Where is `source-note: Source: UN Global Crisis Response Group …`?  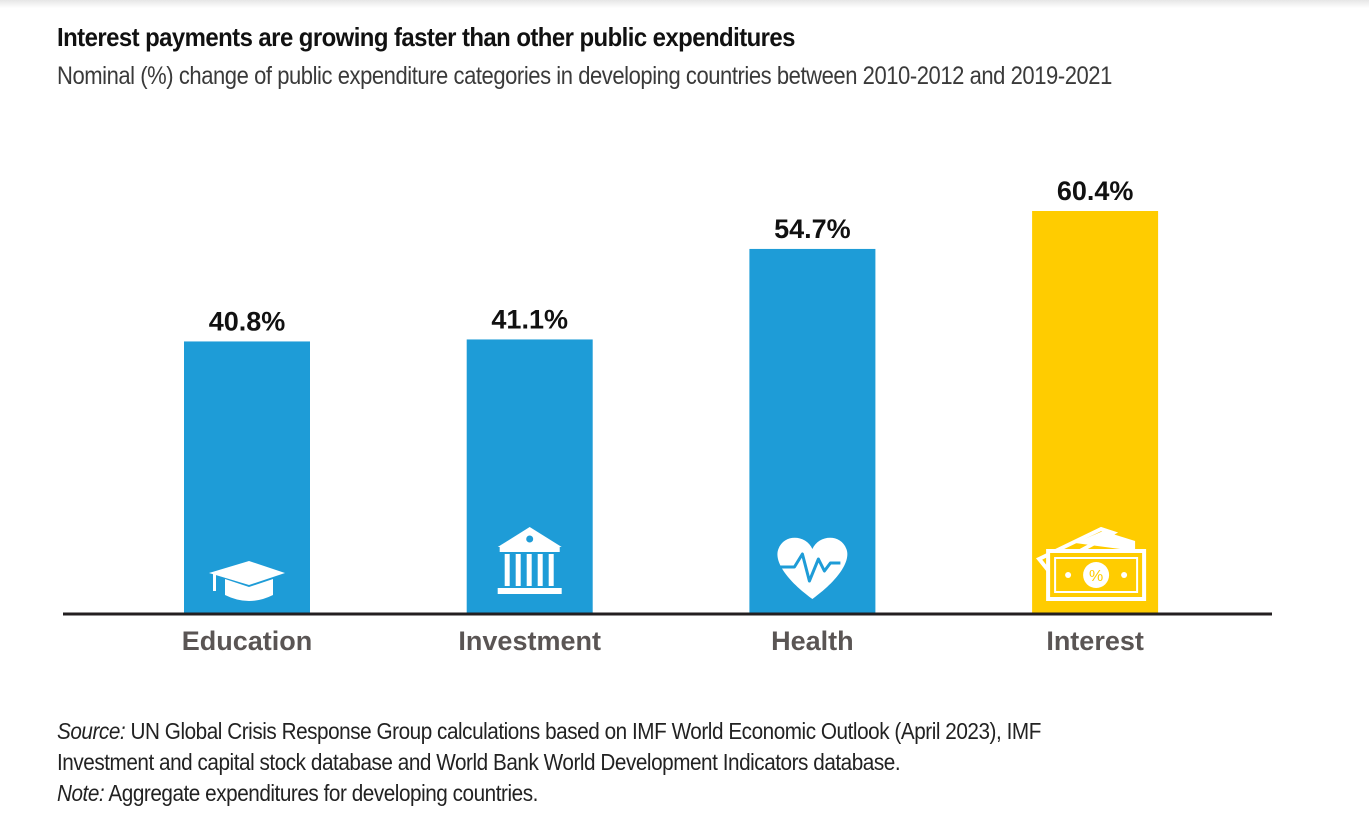 source-note: Source: UN Global Crisis Response Group … is located at coordinates (549, 762).